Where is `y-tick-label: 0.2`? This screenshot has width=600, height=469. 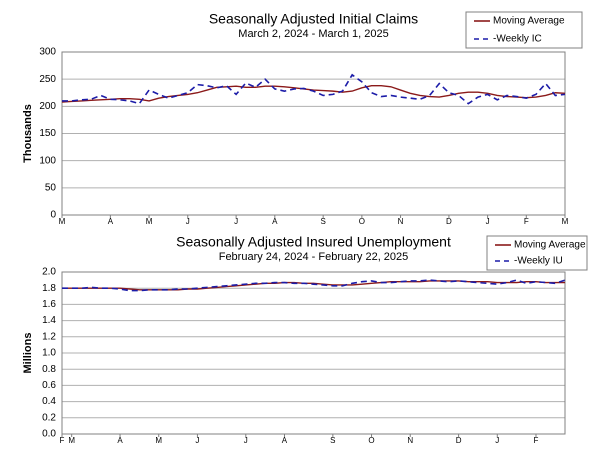
y-tick-label: 0.2 is located at coordinates (49, 417).